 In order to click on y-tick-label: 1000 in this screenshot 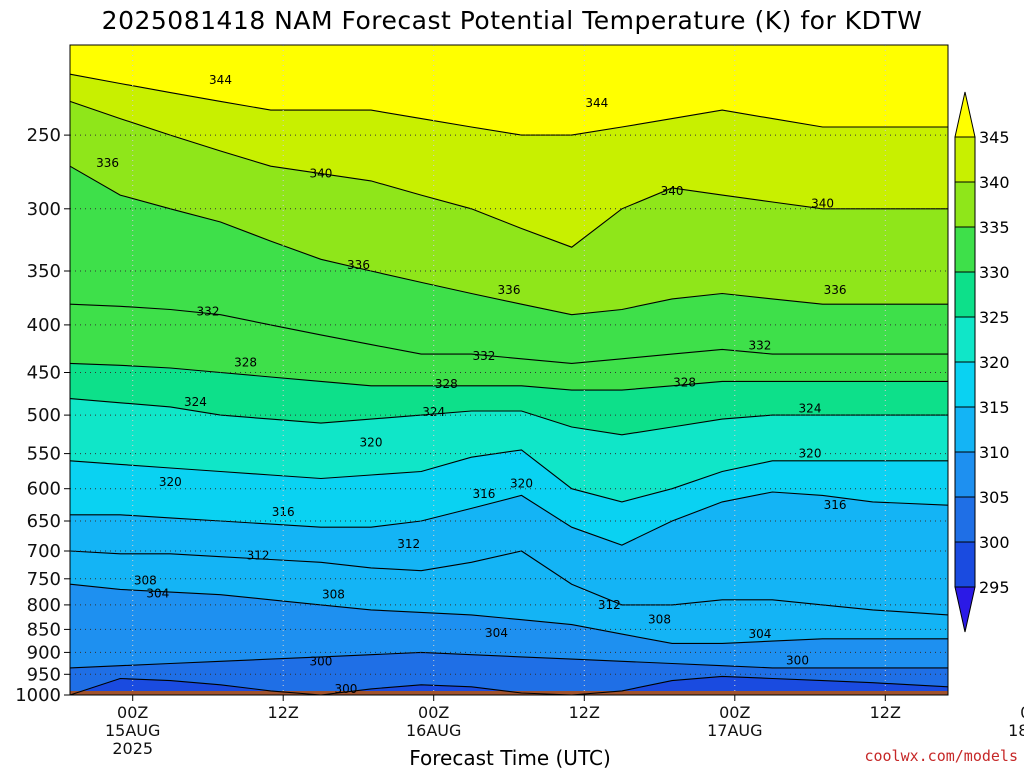, I will do `click(38, 695)`.